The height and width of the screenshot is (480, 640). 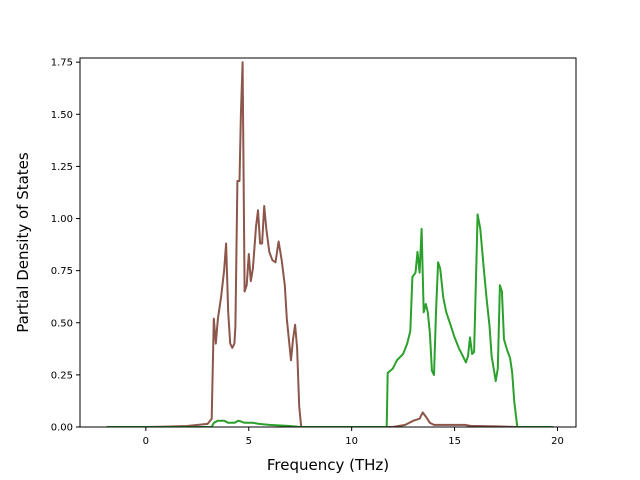 I want to click on x-axis-label: Frequency (THz), so click(x=328, y=465).